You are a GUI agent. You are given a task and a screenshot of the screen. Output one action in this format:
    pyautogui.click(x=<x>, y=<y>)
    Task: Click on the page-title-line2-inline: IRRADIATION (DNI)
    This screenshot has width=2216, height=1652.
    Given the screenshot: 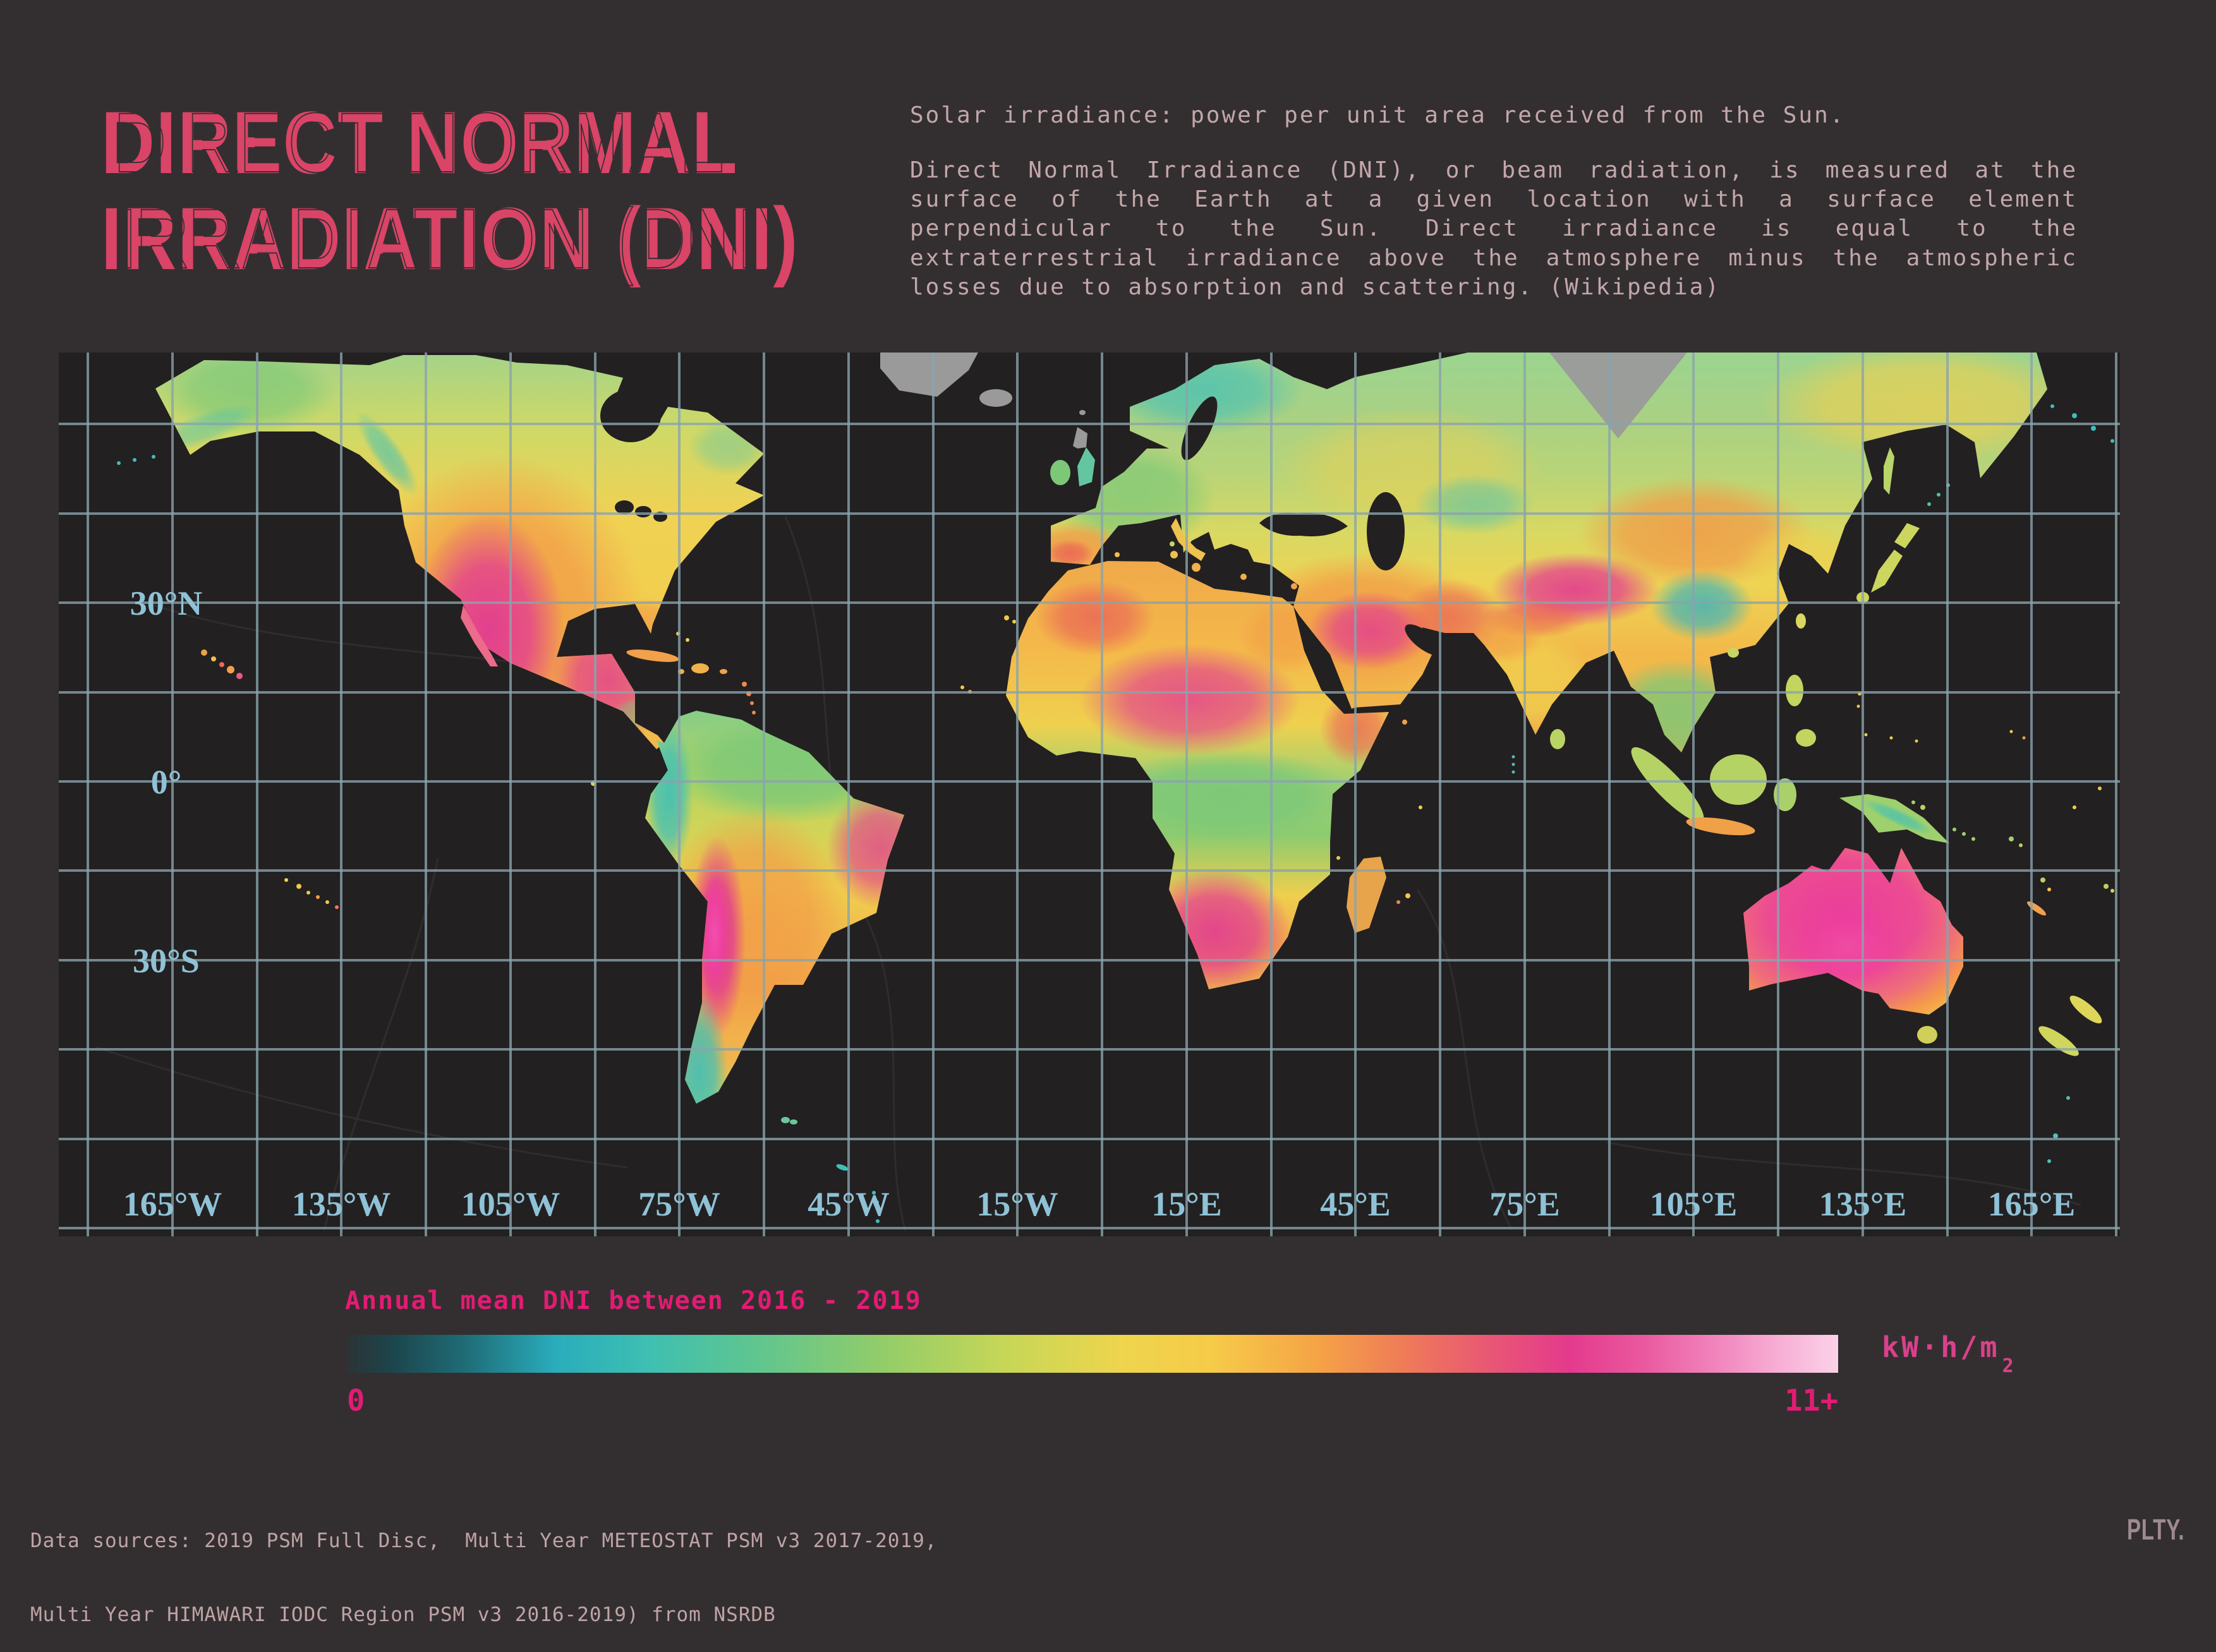 What is the action you would take?
    pyautogui.click(x=450, y=238)
    